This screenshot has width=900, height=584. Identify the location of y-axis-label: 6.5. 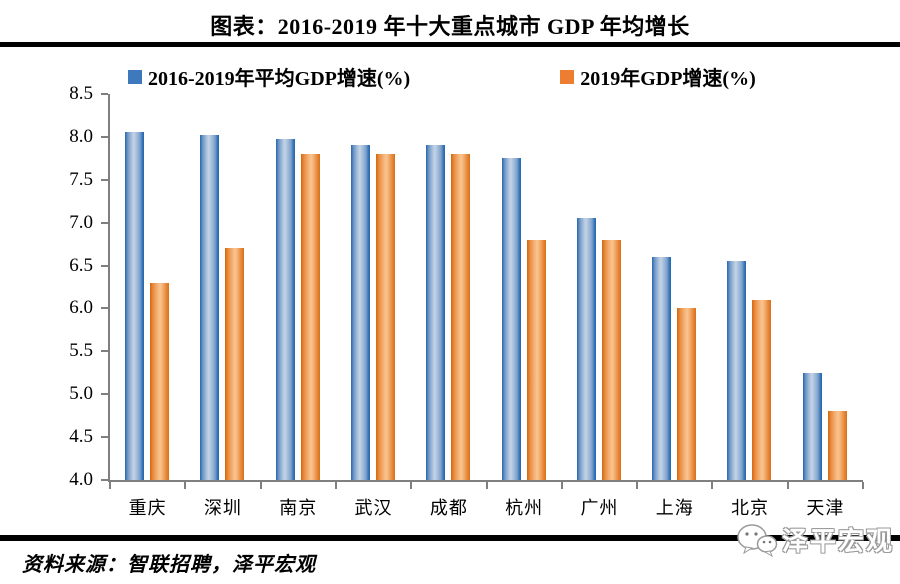
(81, 265).